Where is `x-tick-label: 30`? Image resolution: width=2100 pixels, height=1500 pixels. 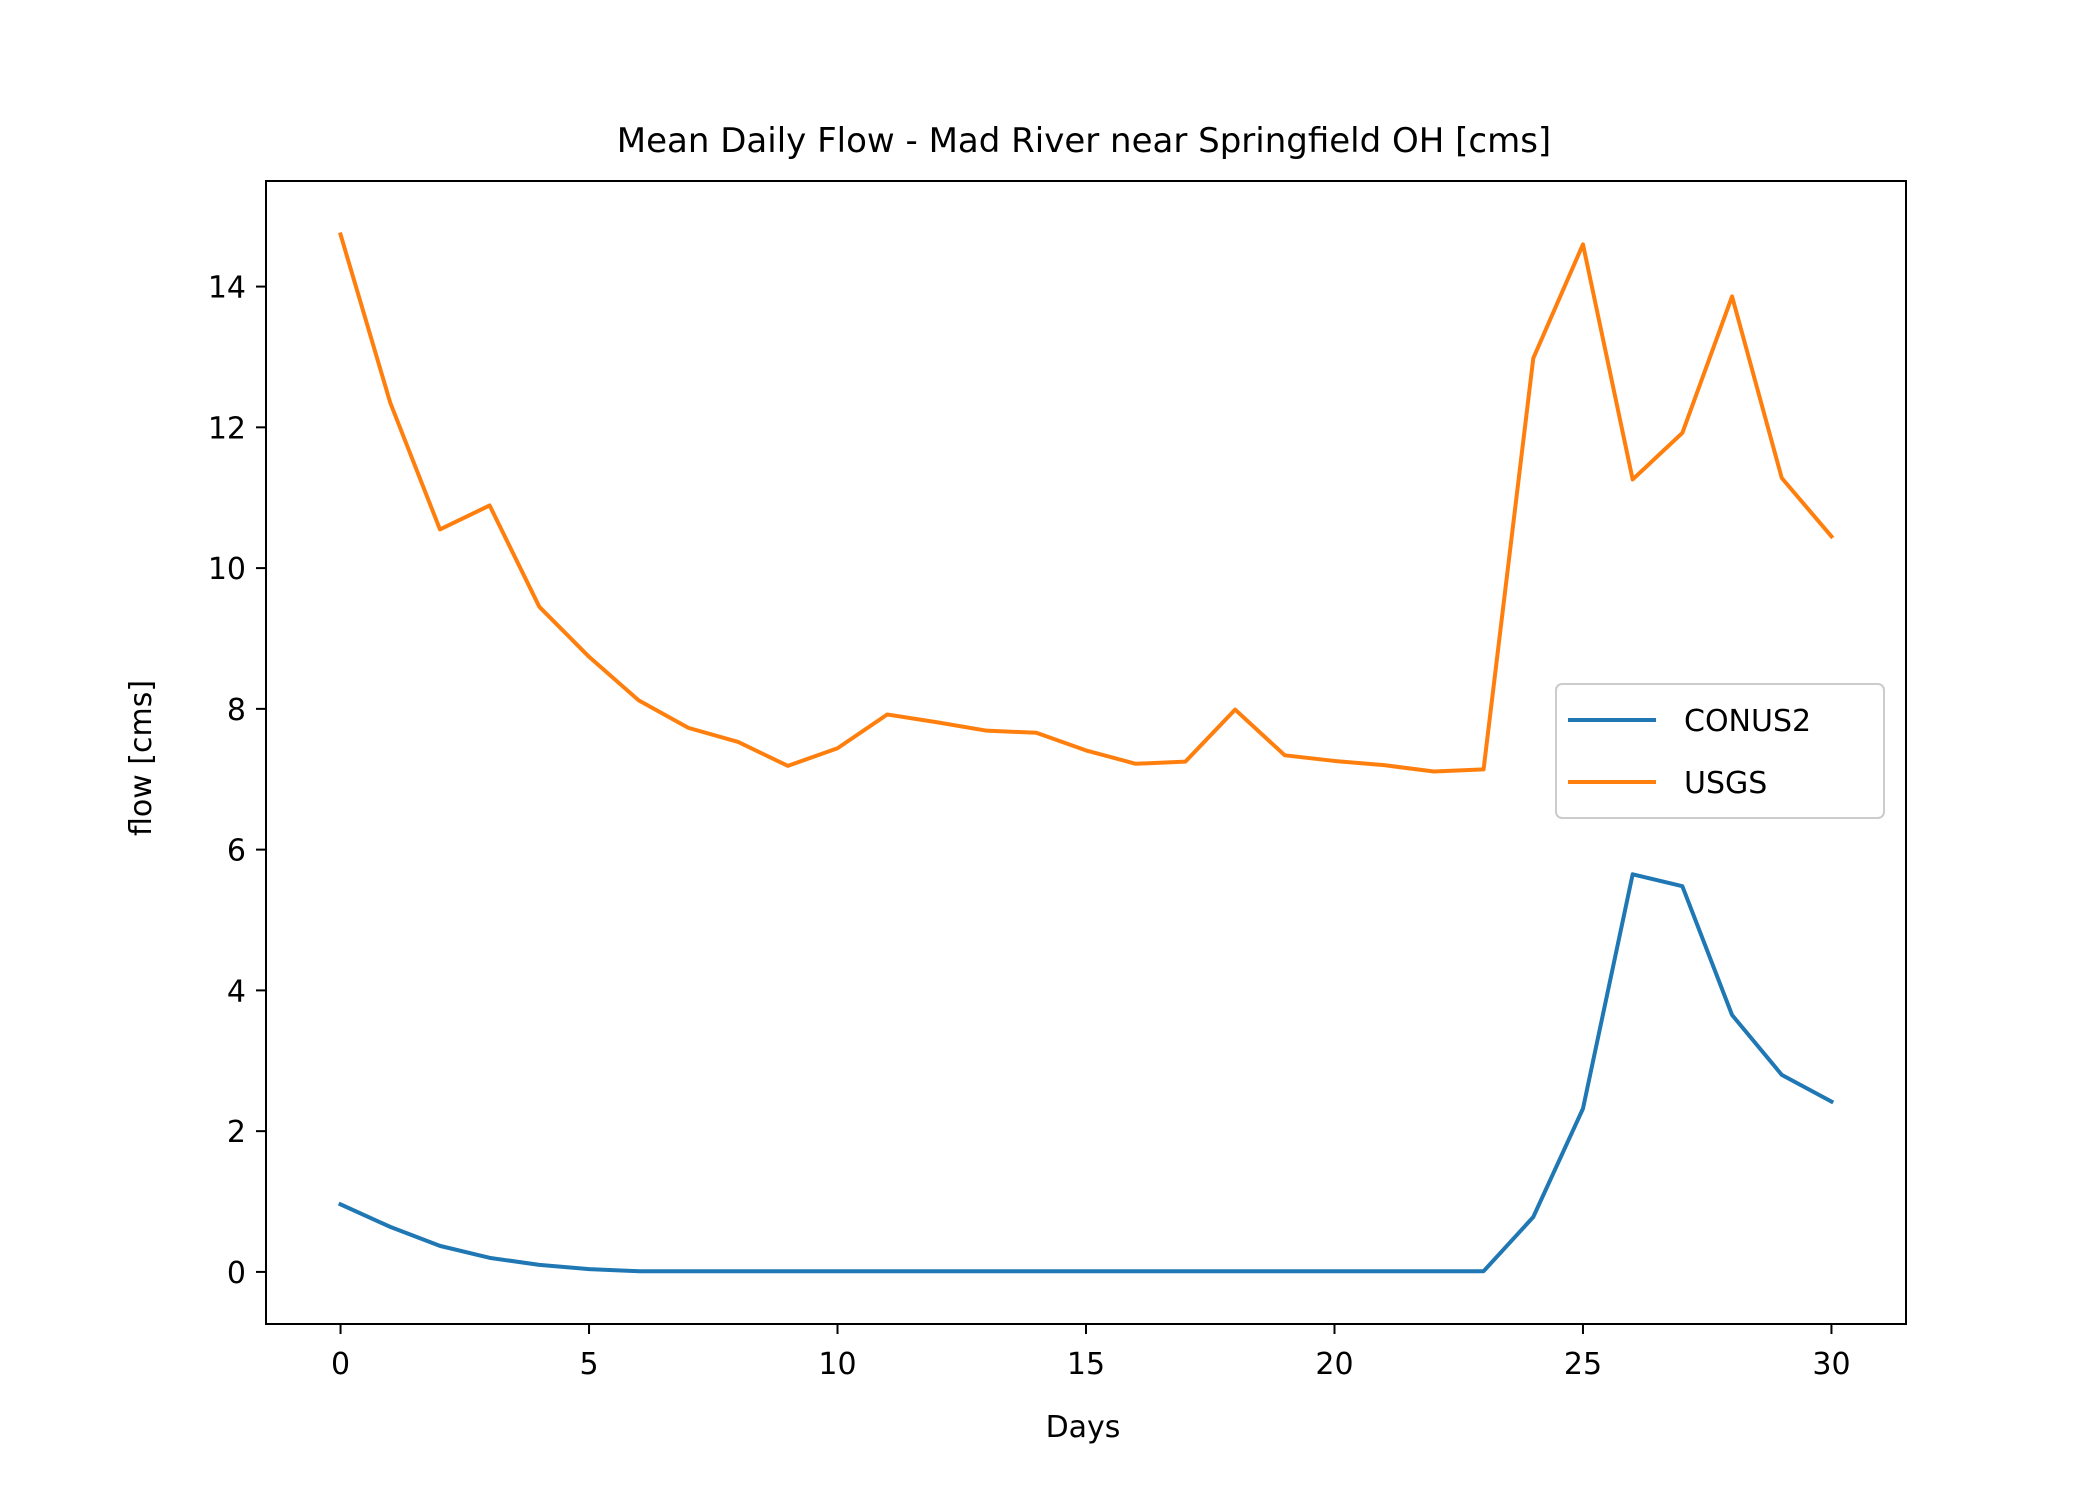
x-tick-label: 30 is located at coordinates (1831, 1364).